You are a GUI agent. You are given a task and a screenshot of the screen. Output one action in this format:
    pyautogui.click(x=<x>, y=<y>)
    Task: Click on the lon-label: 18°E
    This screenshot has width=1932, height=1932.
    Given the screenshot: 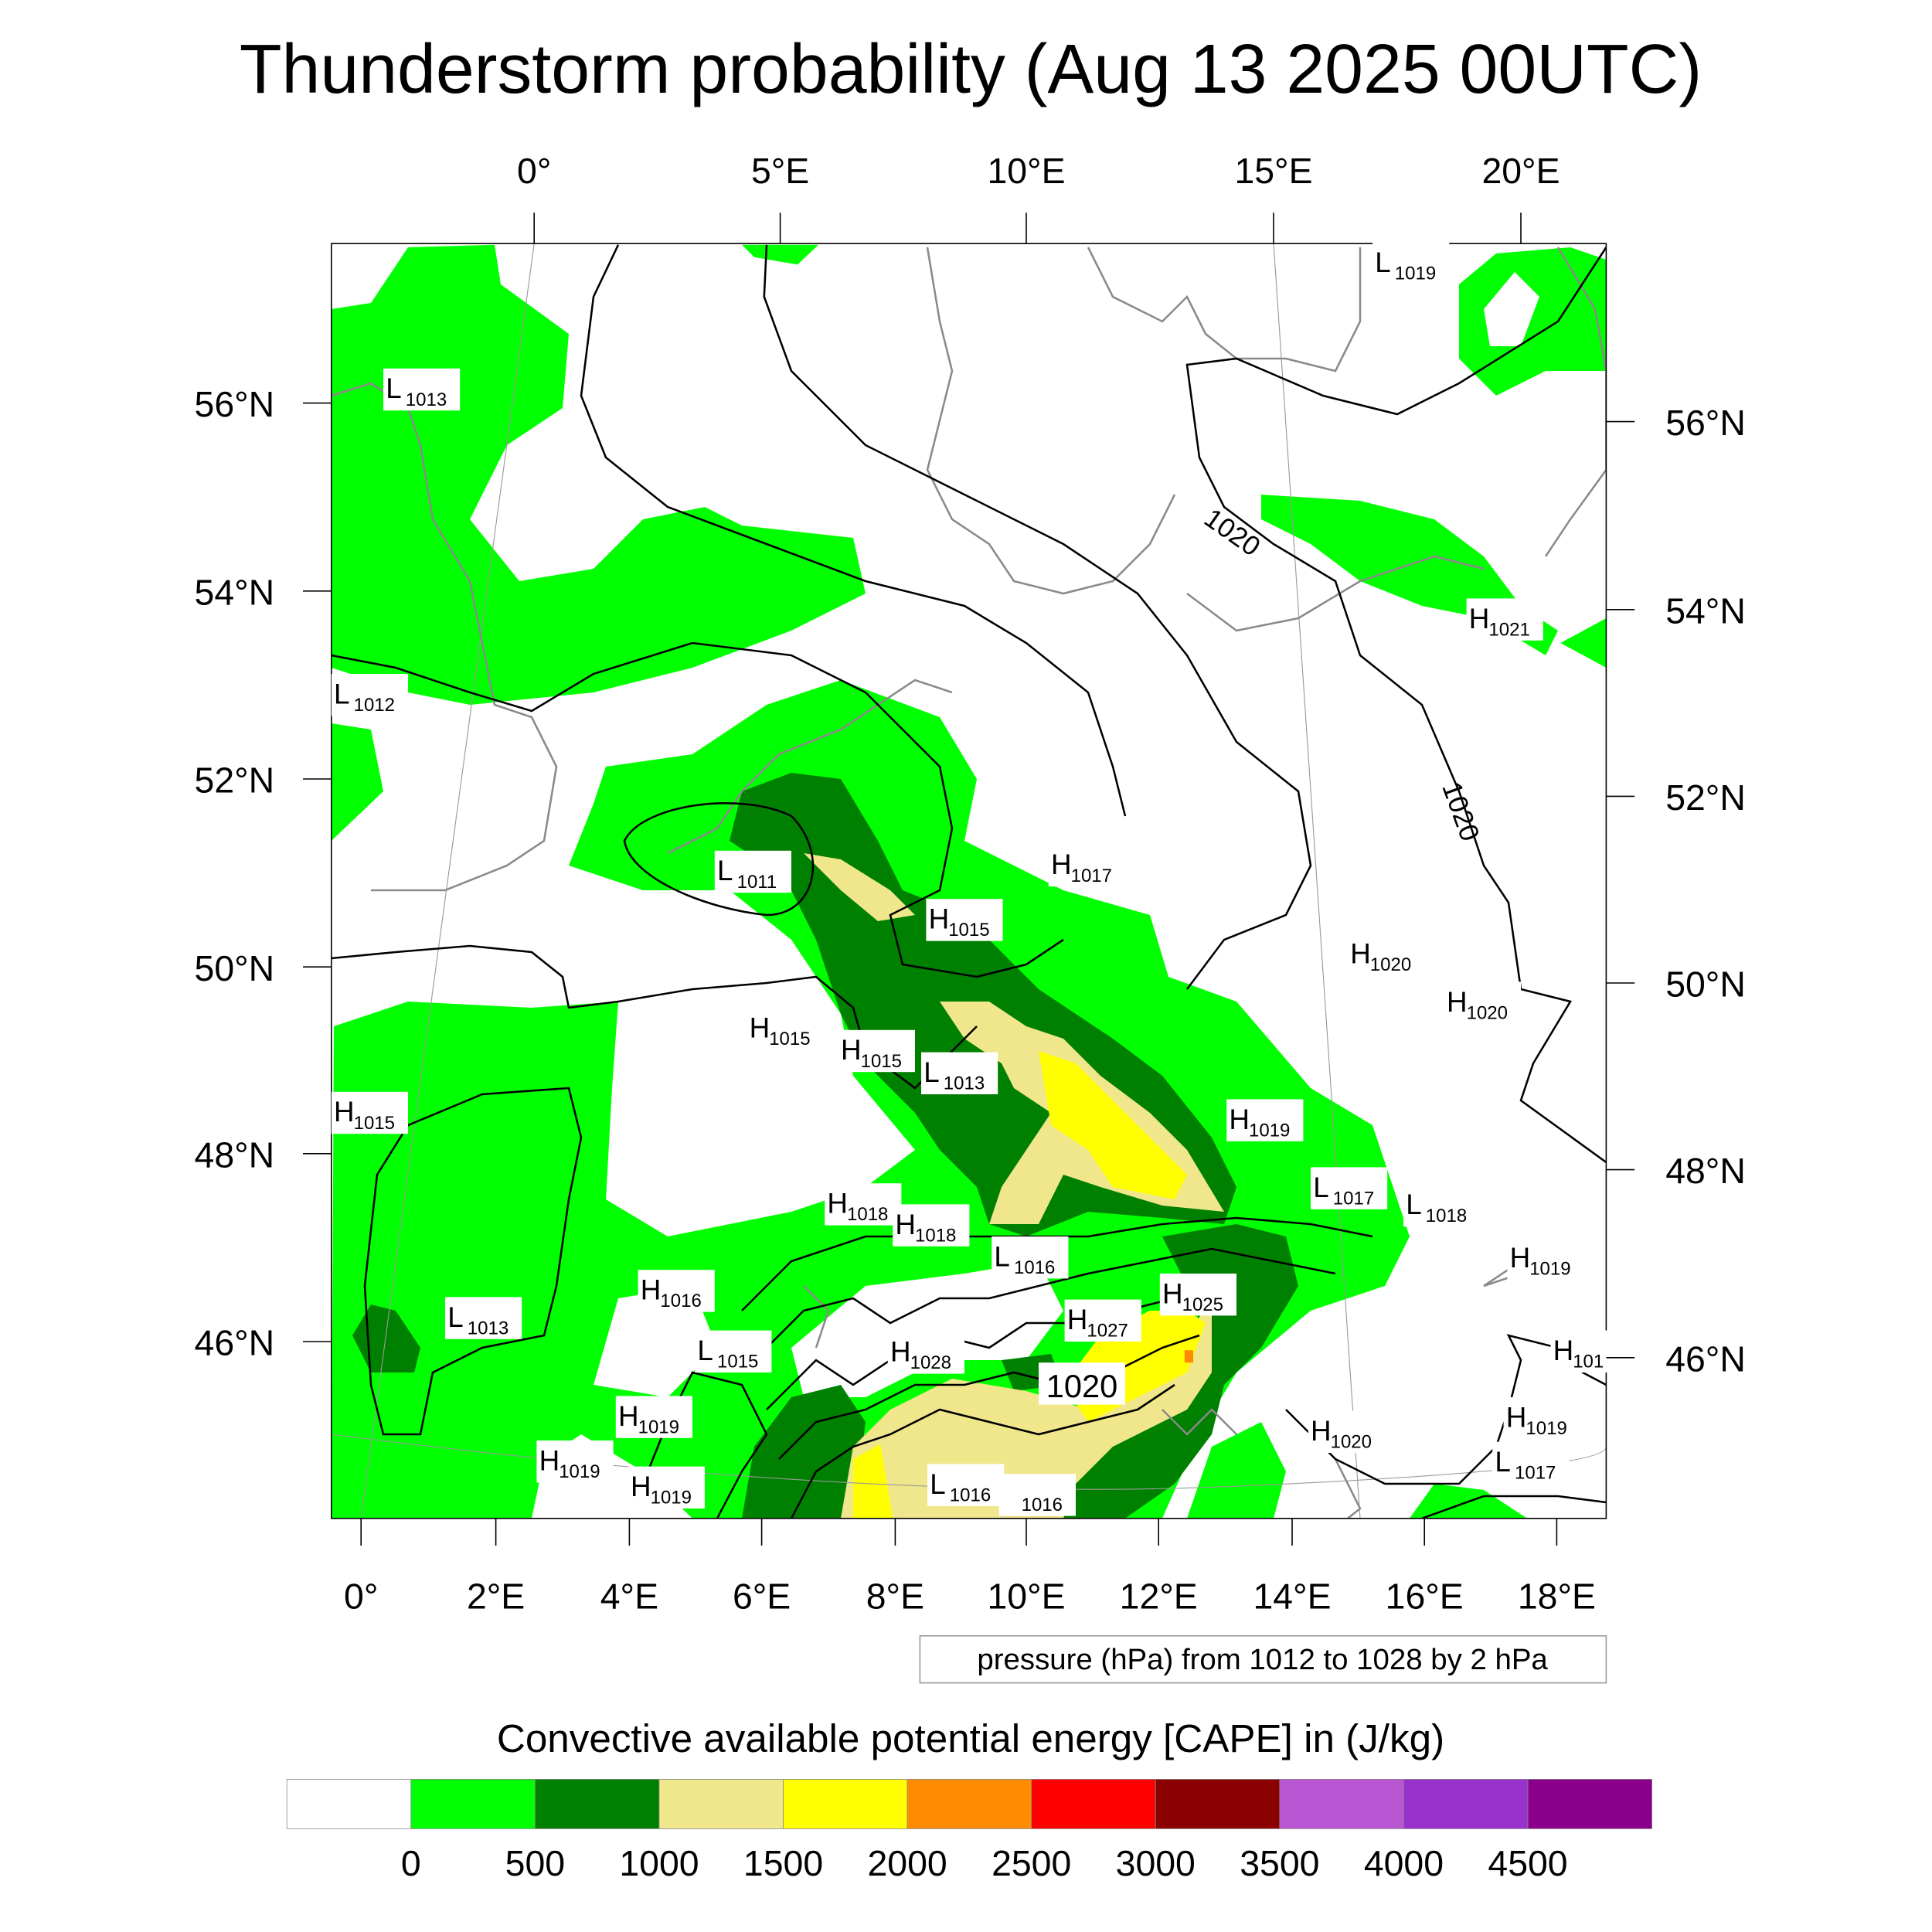 What is the action you would take?
    pyautogui.click(x=1557, y=1597)
    